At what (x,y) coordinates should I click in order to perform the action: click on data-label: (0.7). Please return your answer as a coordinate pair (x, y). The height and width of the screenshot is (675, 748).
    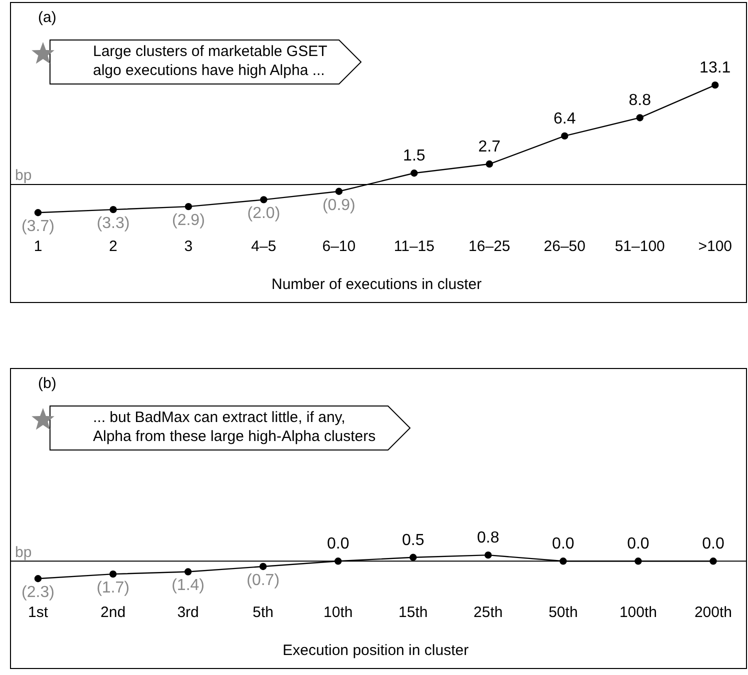
    Looking at the image, I should click on (263, 580).